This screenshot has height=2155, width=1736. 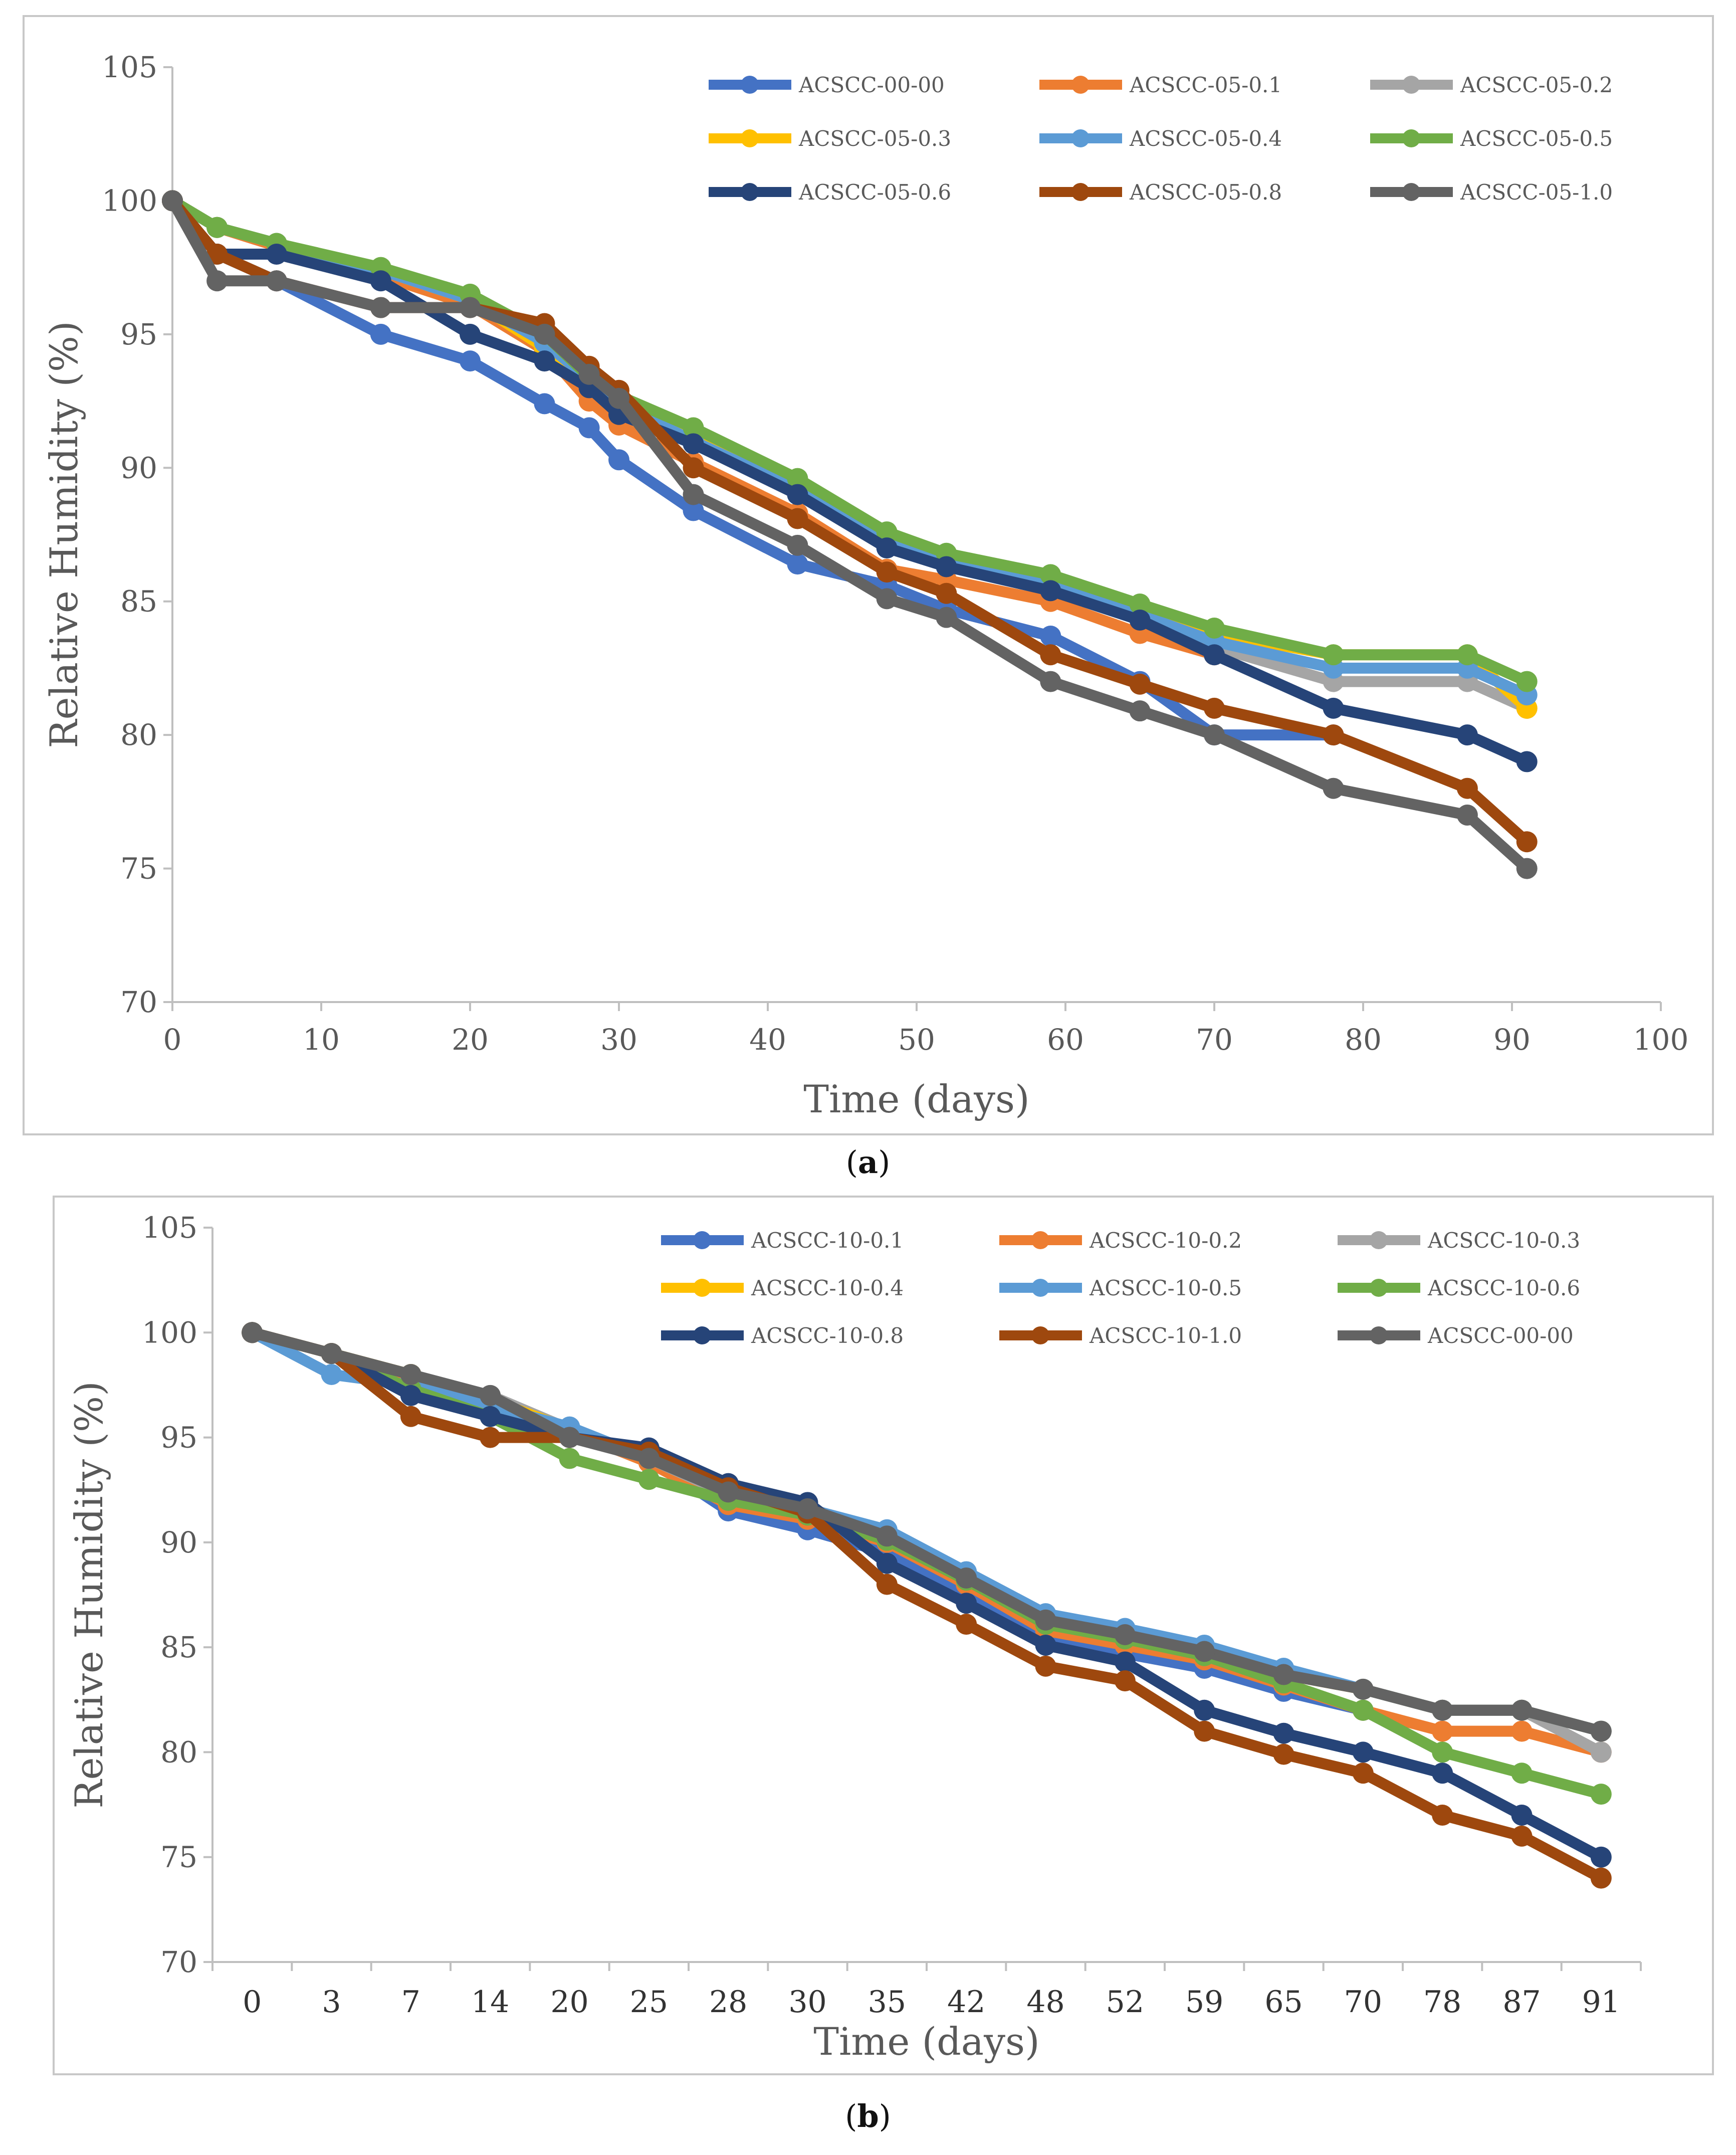 I want to click on y-axis-title: Relative Humidity (%), so click(x=89, y=1594).